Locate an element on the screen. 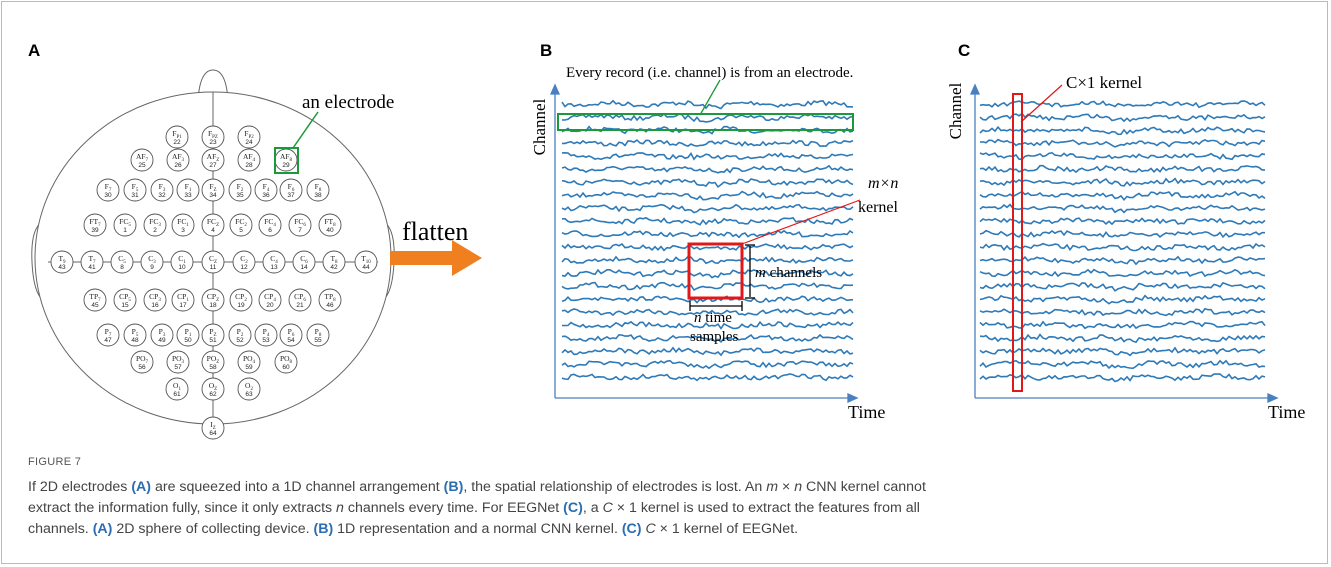 This screenshot has width=1331, height=567. electrode-name: F5 is located at coordinates (135, 187).